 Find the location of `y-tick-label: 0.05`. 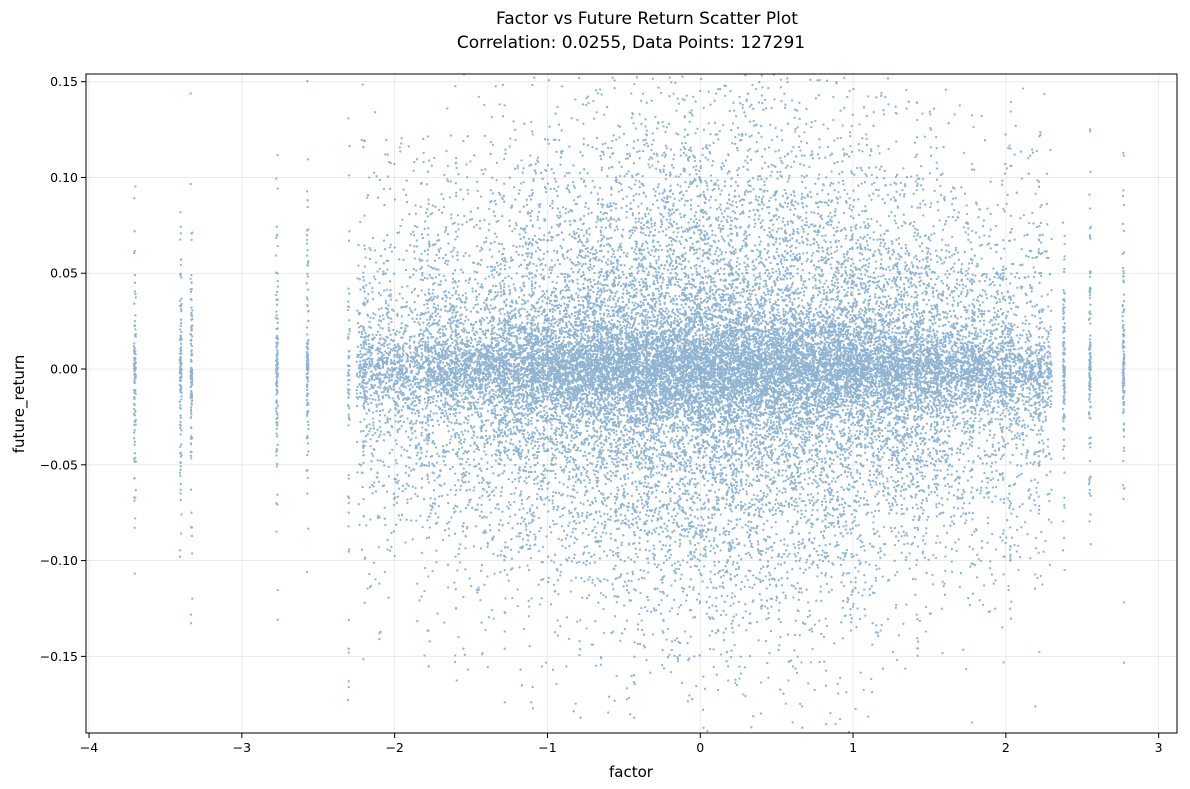

y-tick-label: 0.05 is located at coordinates (64, 273).